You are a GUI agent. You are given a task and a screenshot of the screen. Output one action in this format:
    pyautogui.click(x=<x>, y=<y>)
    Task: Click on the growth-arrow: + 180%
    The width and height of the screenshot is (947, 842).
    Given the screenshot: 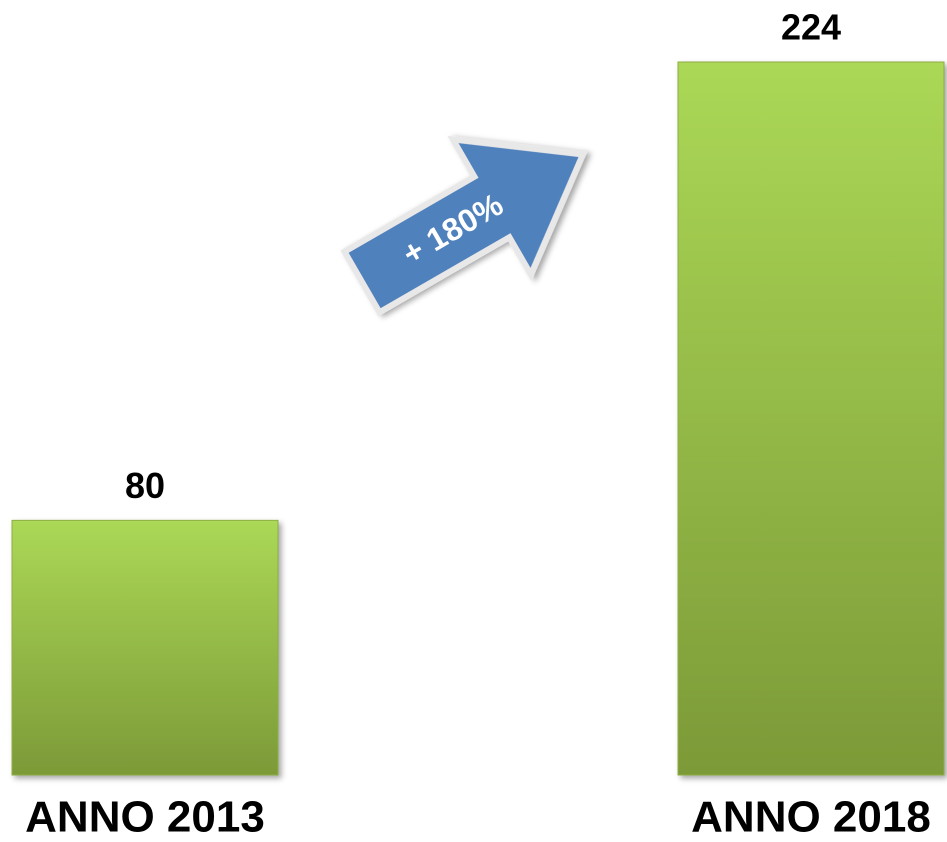 What is the action you would take?
    pyautogui.click(x=464, y=226)
    